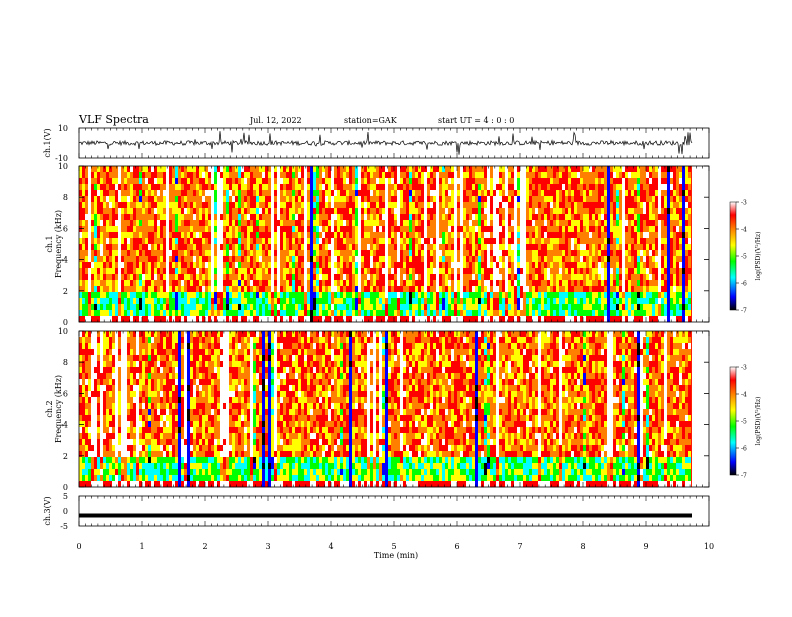 This screenshot has width=792, height=617. I want to click on ch2-spectrogram-ylabel-channel: ch.2, so click(49, 408).